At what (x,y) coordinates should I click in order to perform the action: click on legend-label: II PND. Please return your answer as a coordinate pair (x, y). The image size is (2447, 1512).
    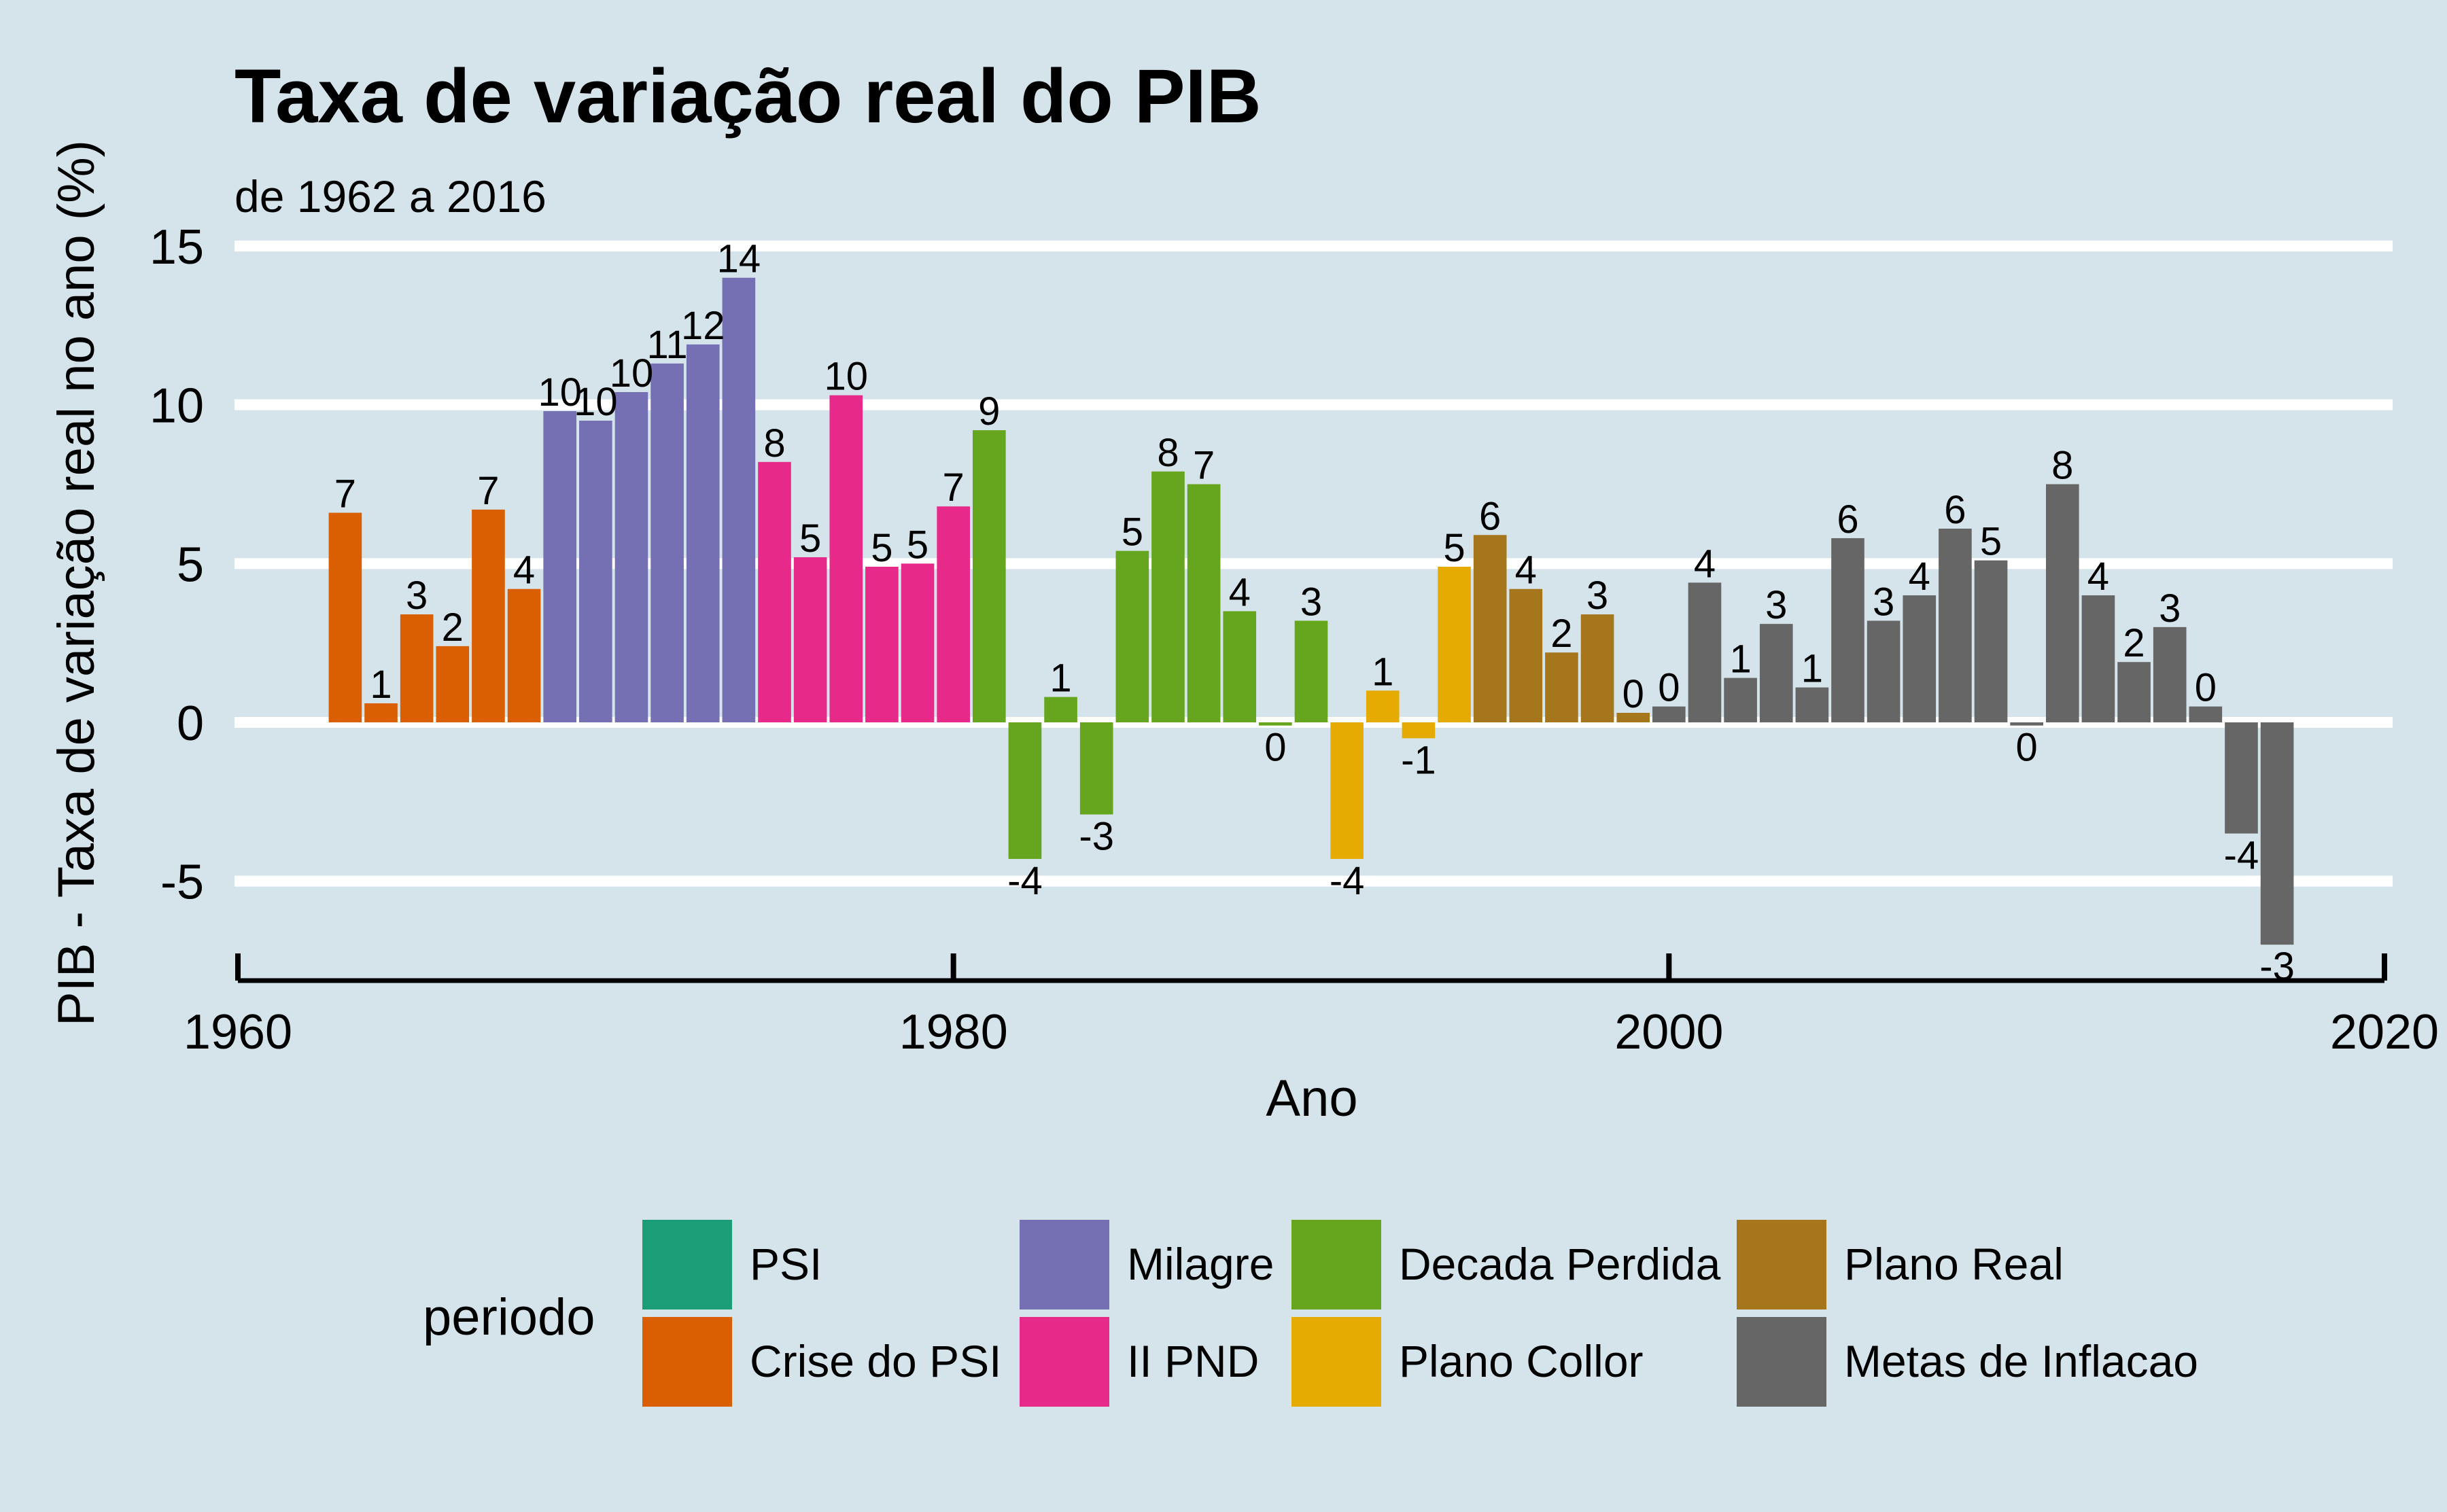
    Looking at the image, I should click on (1193, 1361).